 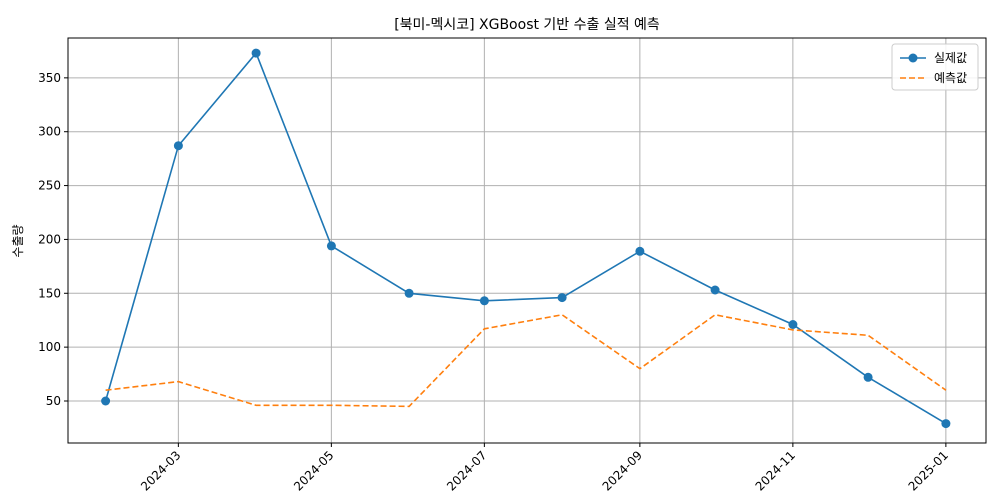 I want to click on legend-label: 실제값, so click(x=950, y=58).